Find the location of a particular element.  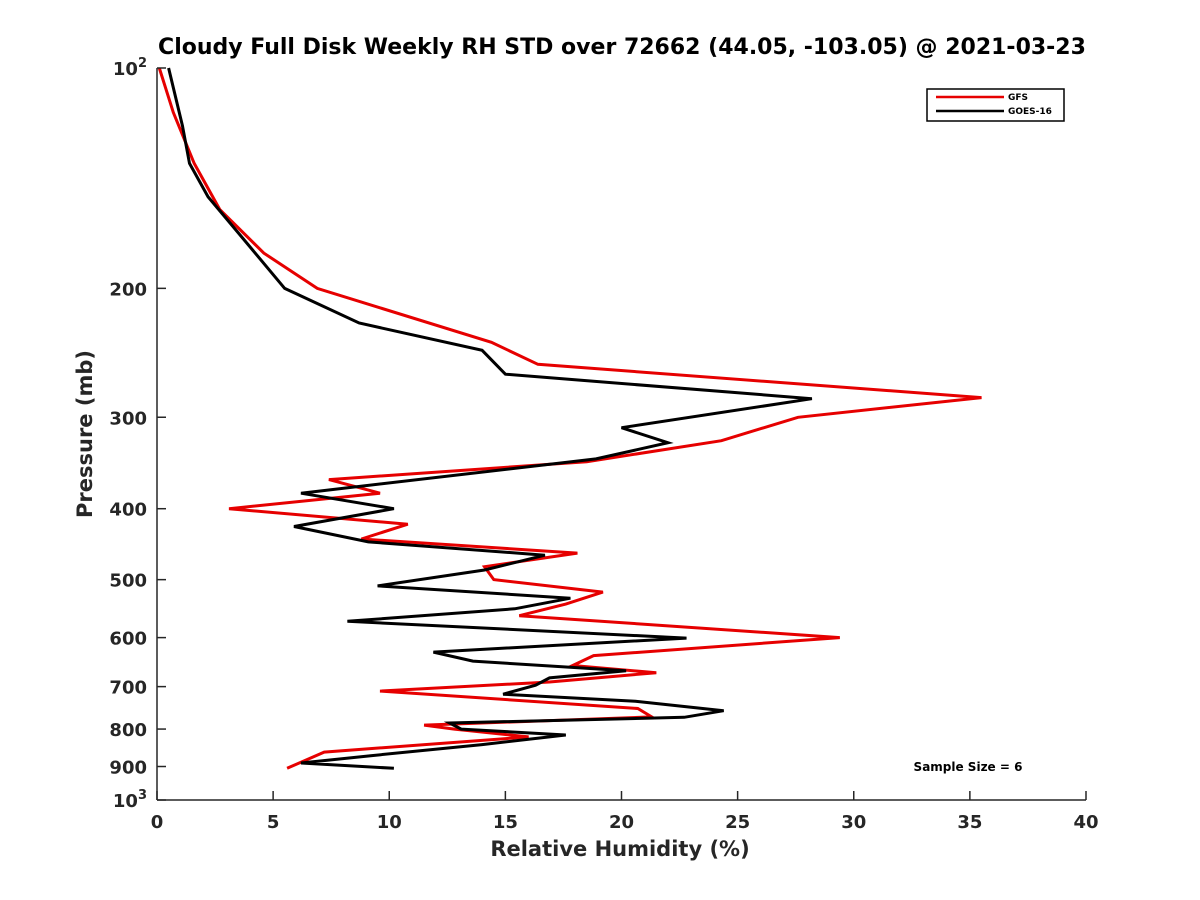

y-tick-label: 700 is located at coordinates (128, 688).